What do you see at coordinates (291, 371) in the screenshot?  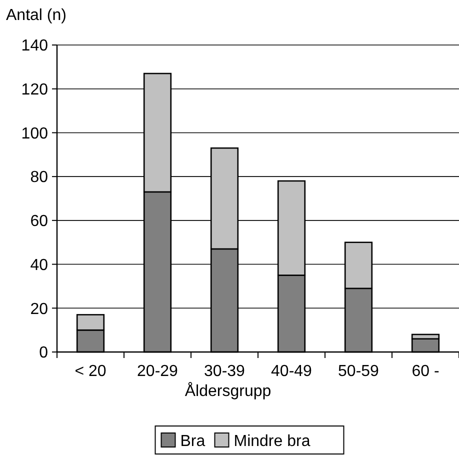 I see `x-tick-label: 40-49` at bounding box center [291, 371].